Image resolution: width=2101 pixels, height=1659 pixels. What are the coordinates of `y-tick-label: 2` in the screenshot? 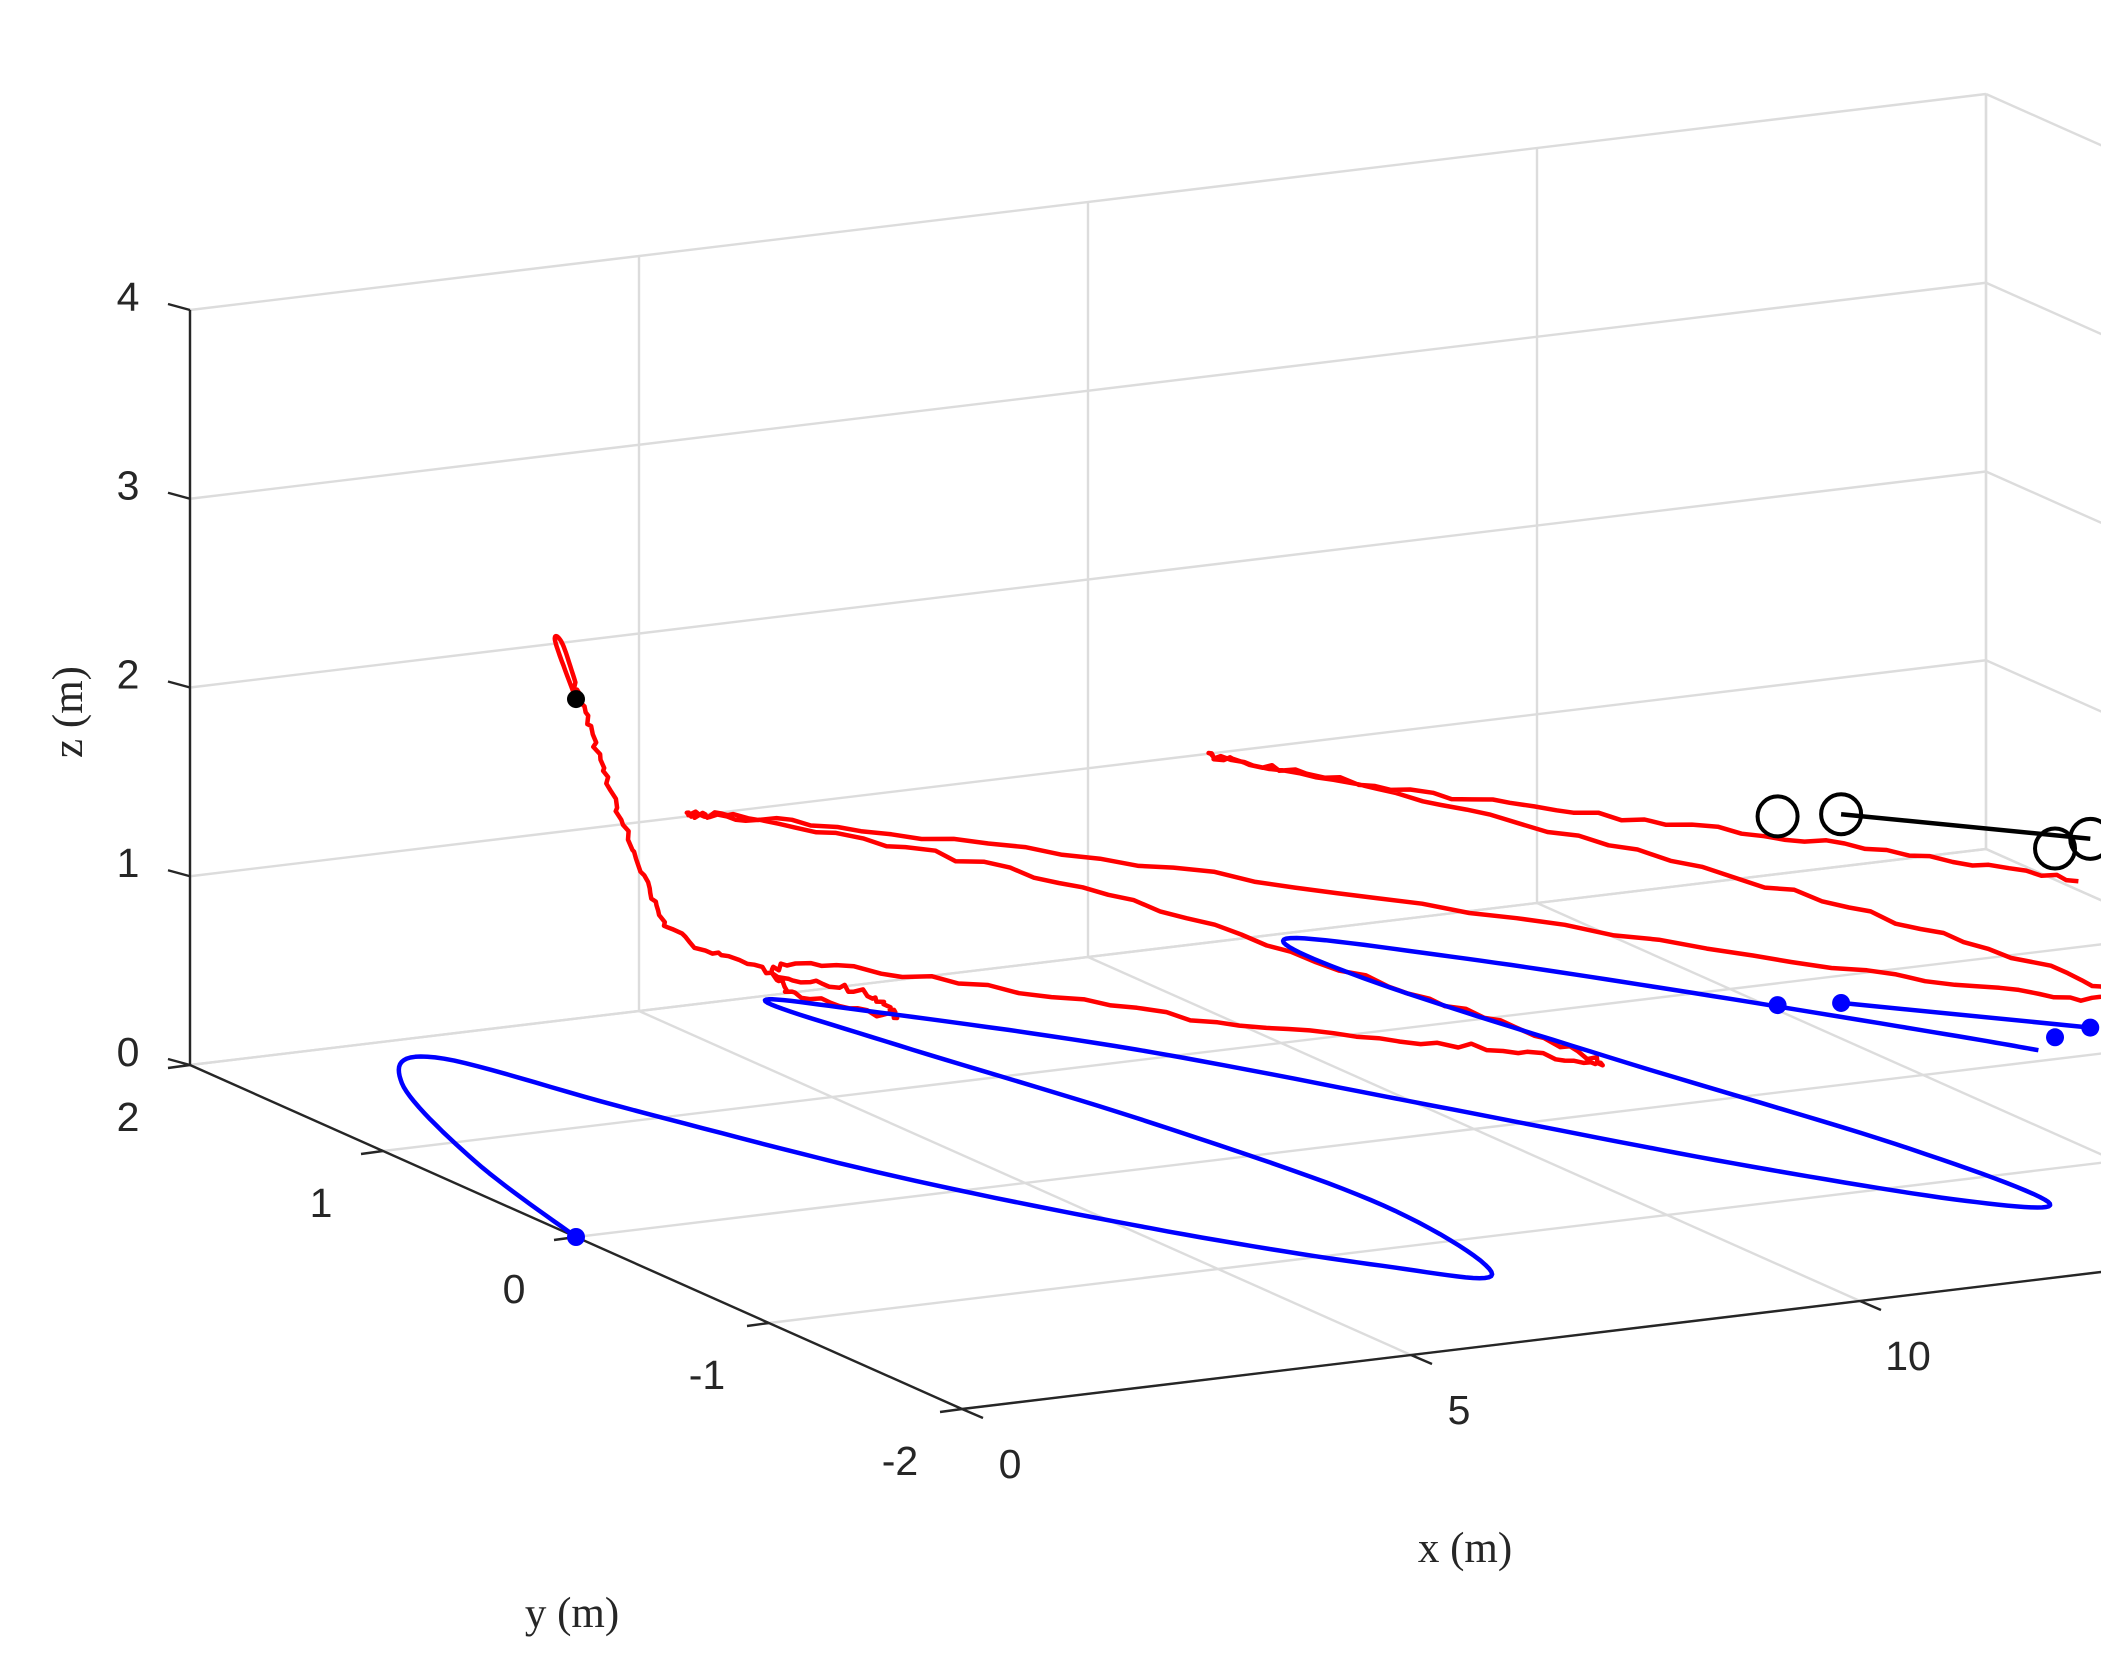 It's located at (128, 1117).